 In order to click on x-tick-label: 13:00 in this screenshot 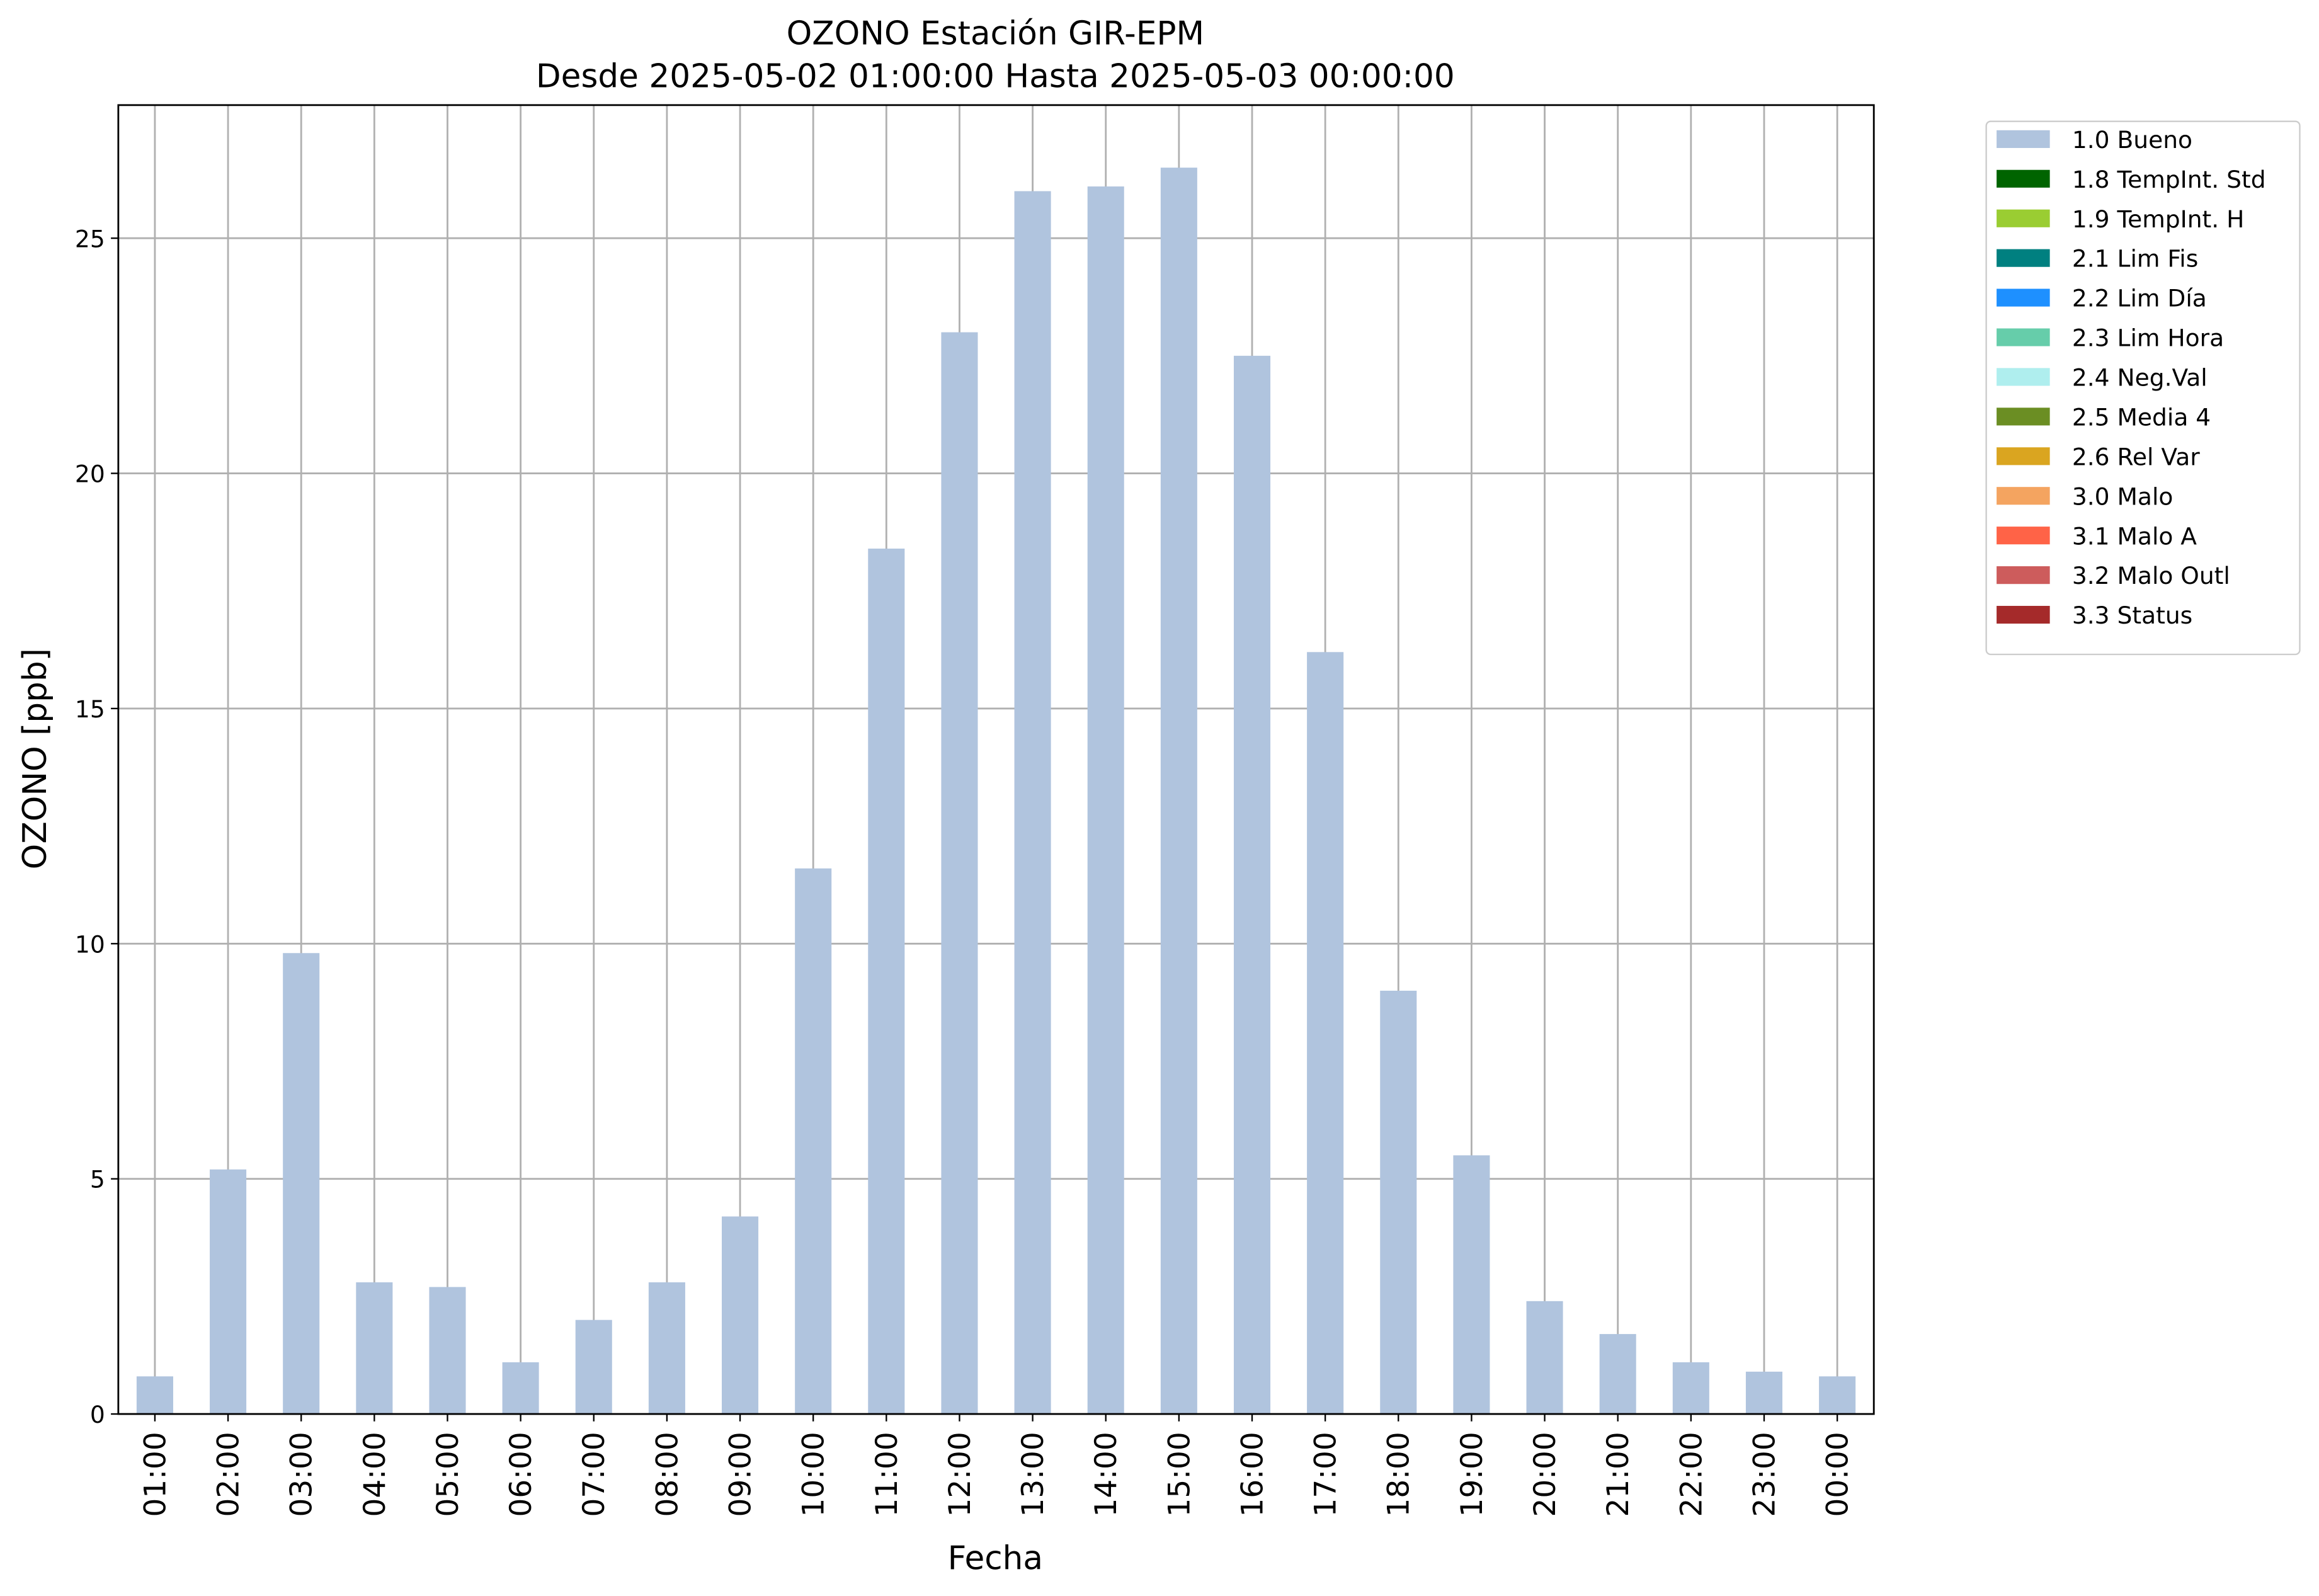, I will do `click(1033, 1474)`.